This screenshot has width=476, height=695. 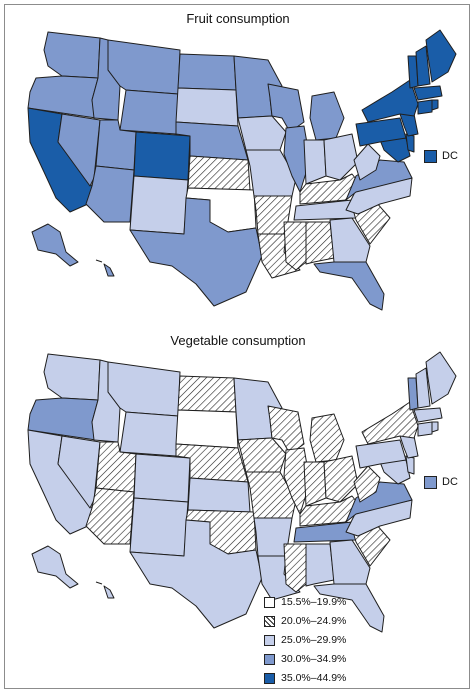 I want to click on legend-item: 35.0%–44.9%, so click(x=344, y=679).